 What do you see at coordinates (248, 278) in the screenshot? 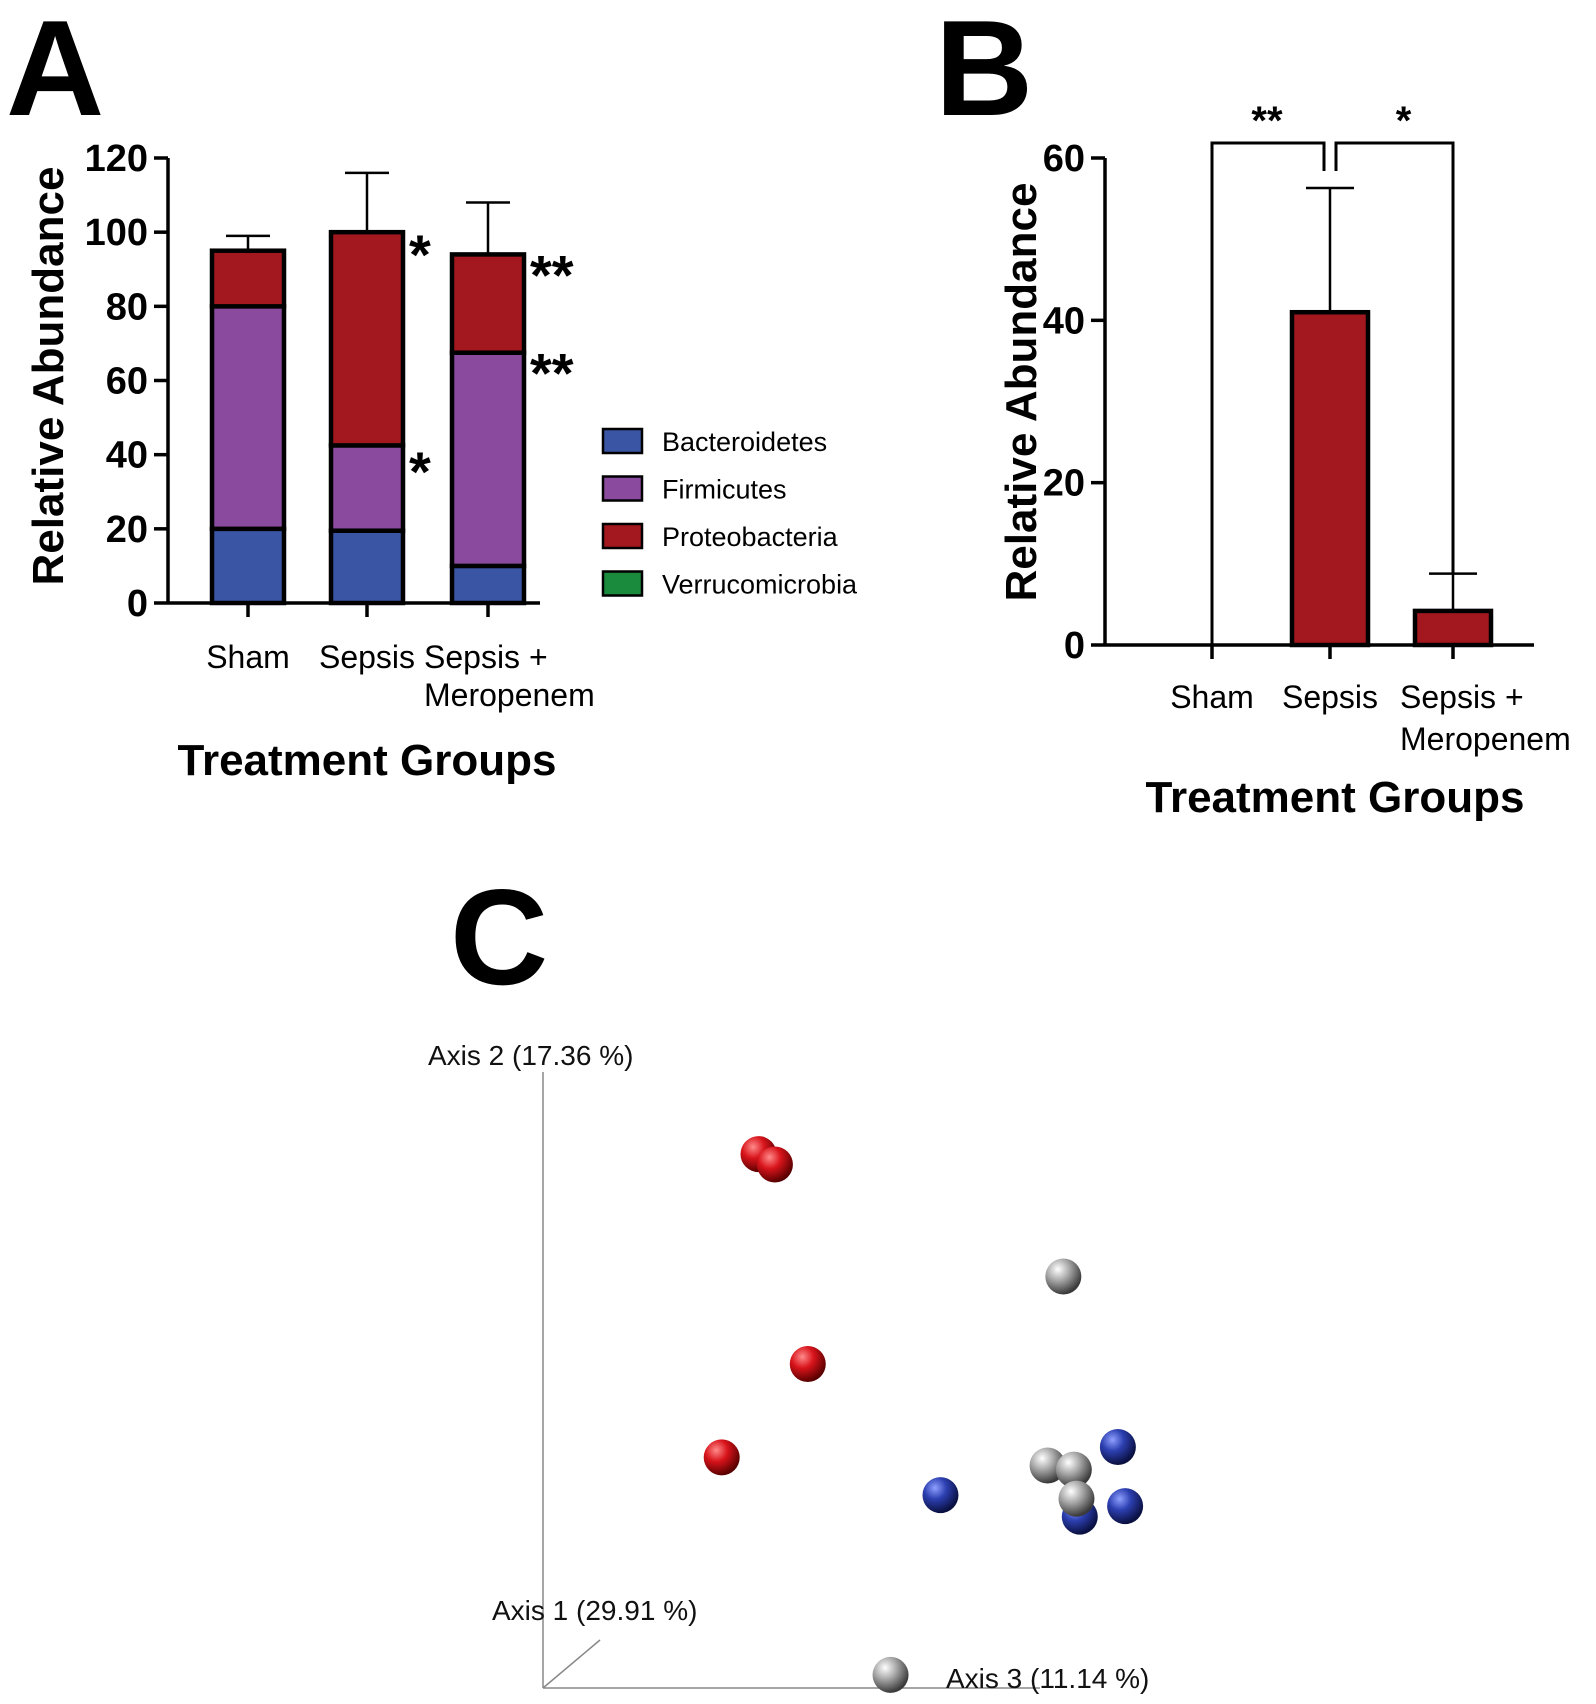
I see `panel-a-bar-sham-proteobacteria` at bounding box center [248, 278].